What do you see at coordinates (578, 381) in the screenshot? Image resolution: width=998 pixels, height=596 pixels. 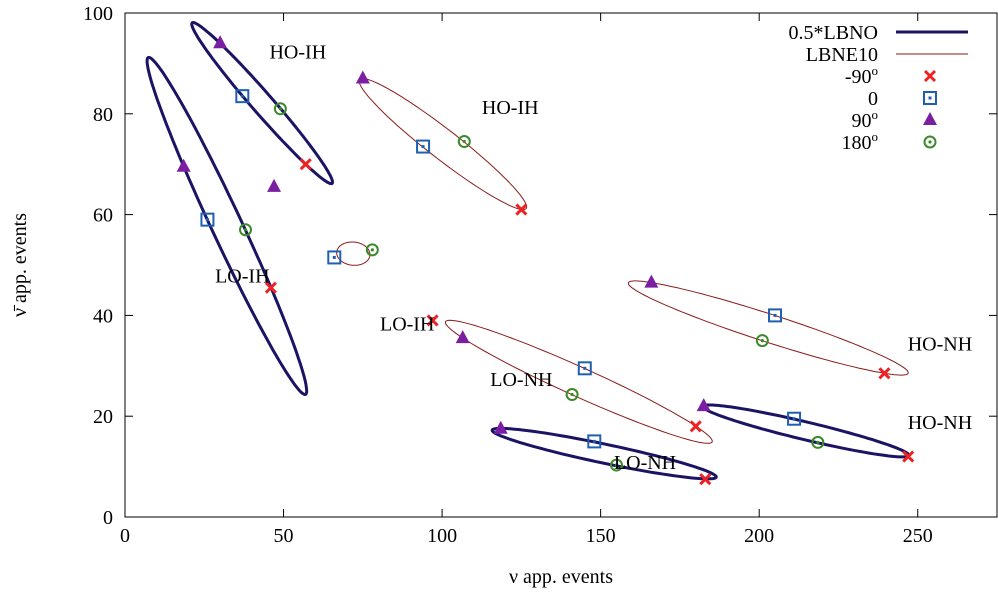 I see `ellipse-lbne10-lo-nh` at bounding box center [578, 381].